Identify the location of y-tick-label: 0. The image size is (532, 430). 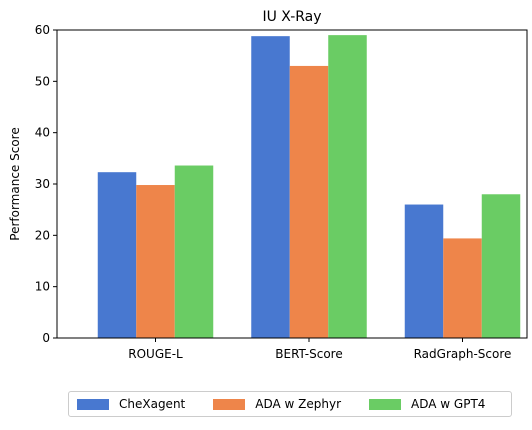
(46, 338).